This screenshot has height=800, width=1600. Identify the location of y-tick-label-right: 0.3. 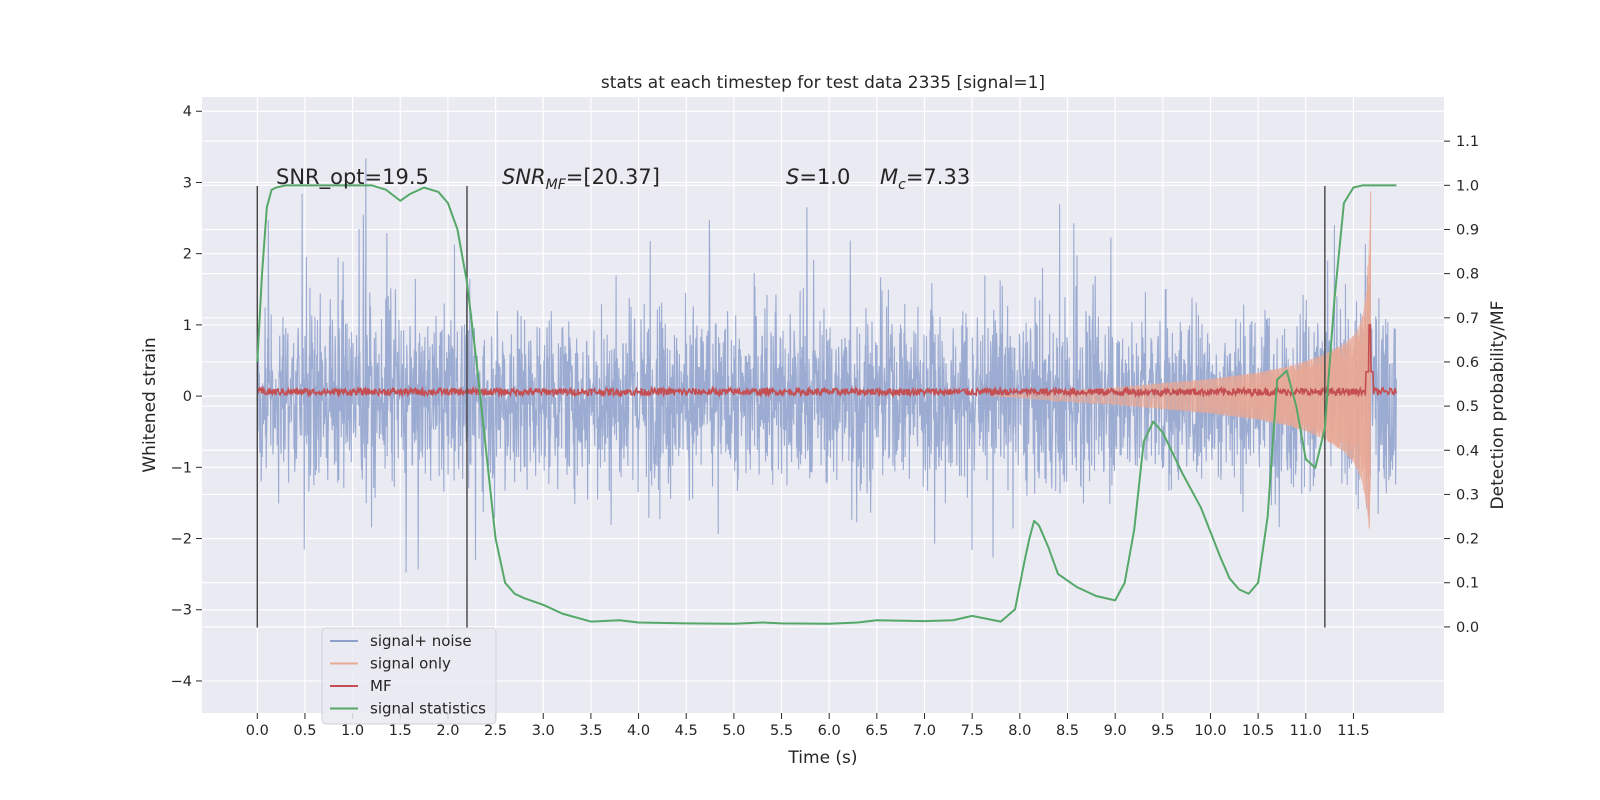
(1467, 495).